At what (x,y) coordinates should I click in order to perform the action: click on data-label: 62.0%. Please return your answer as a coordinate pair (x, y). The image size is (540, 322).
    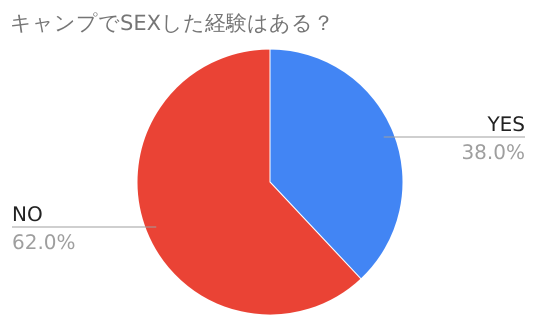
    Looking at the image, I should click on (44, 242).